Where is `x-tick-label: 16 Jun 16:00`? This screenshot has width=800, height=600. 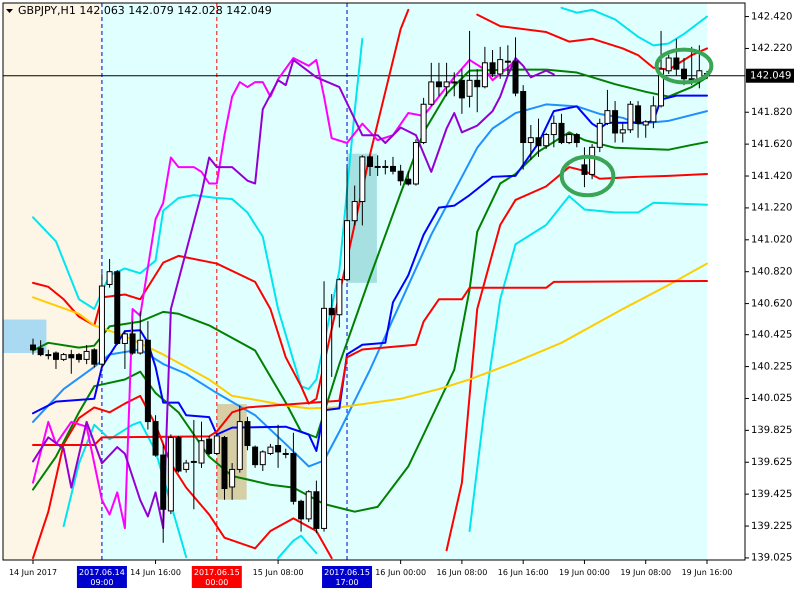 x-tick-label: 16 Jun 16:00 is located at coordinates (523, 572).